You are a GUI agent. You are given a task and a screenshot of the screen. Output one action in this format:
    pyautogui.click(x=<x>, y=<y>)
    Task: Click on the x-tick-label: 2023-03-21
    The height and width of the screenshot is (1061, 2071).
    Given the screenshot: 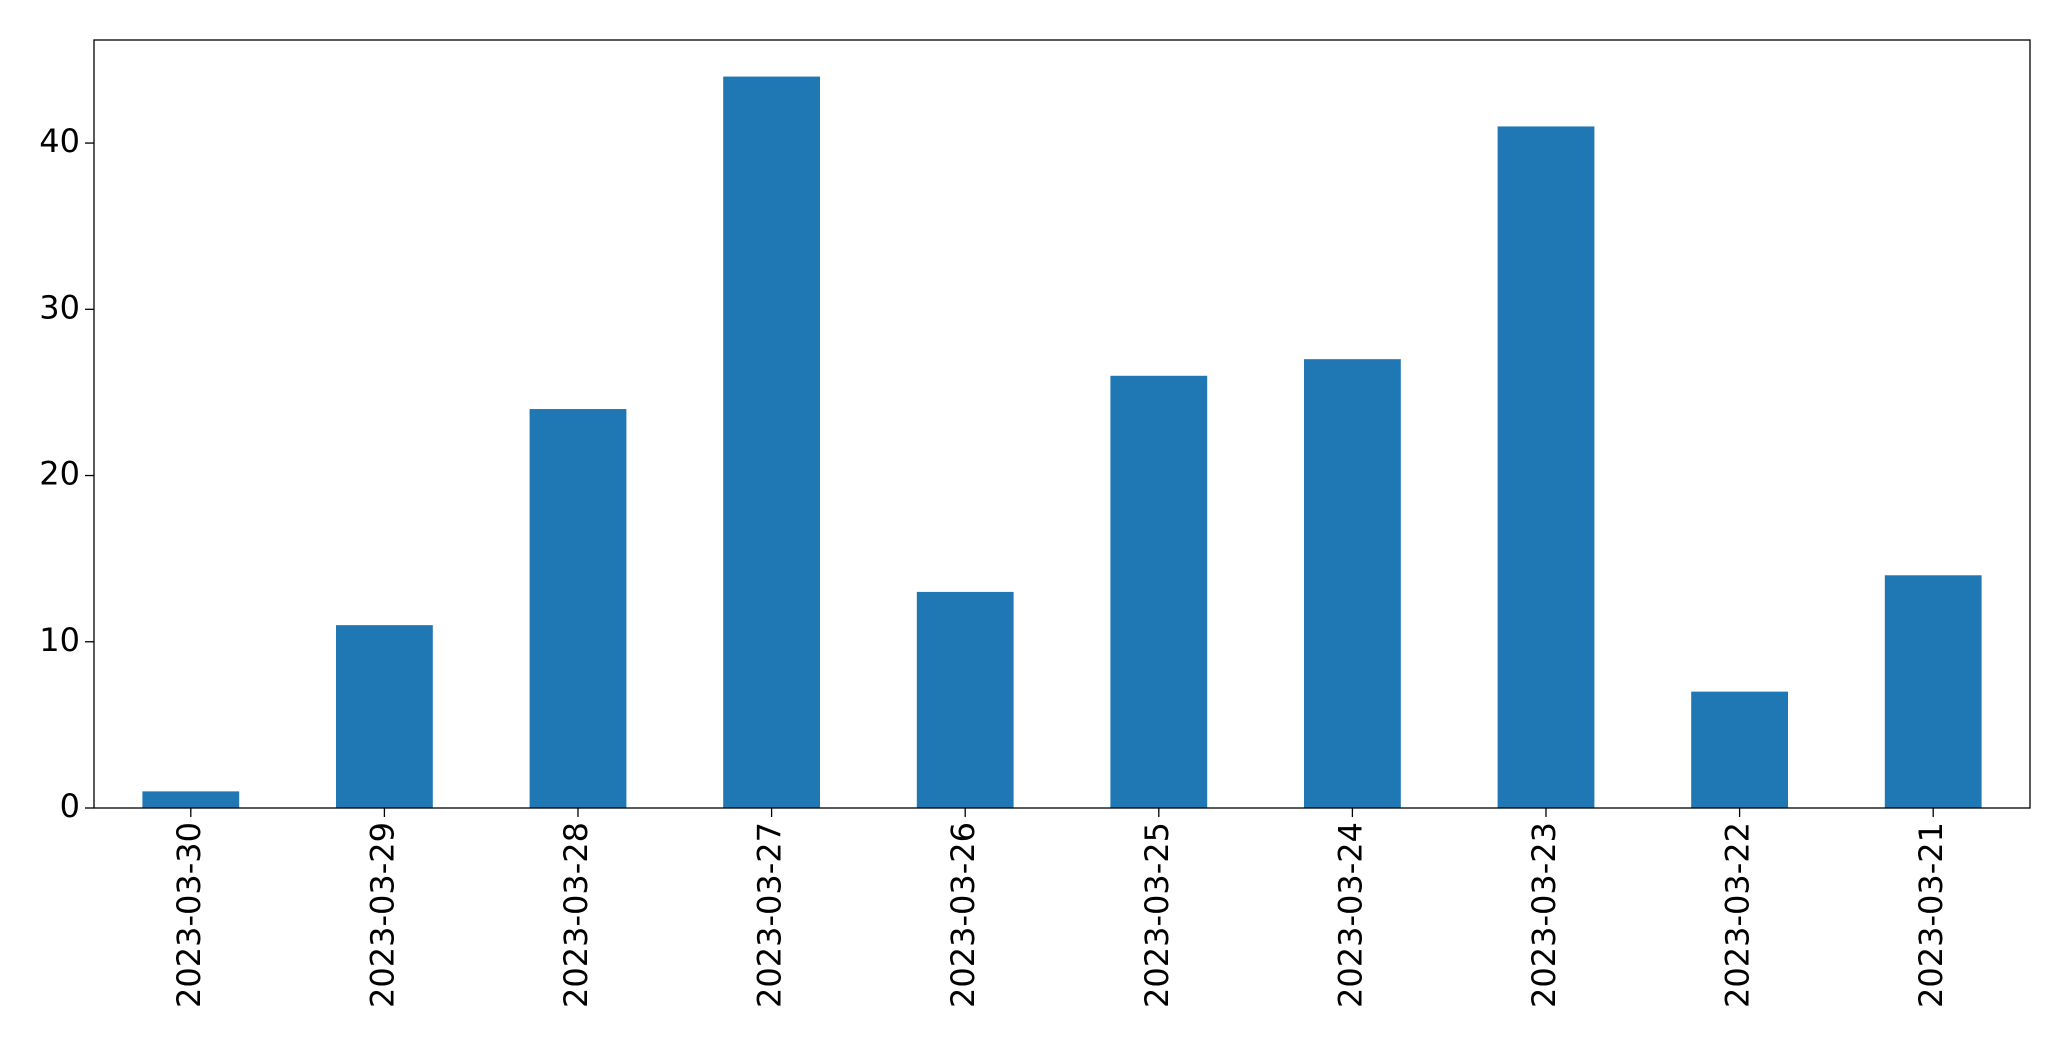 What is the action you would take?
    pyautogui.click(x=1931, y=915)
    